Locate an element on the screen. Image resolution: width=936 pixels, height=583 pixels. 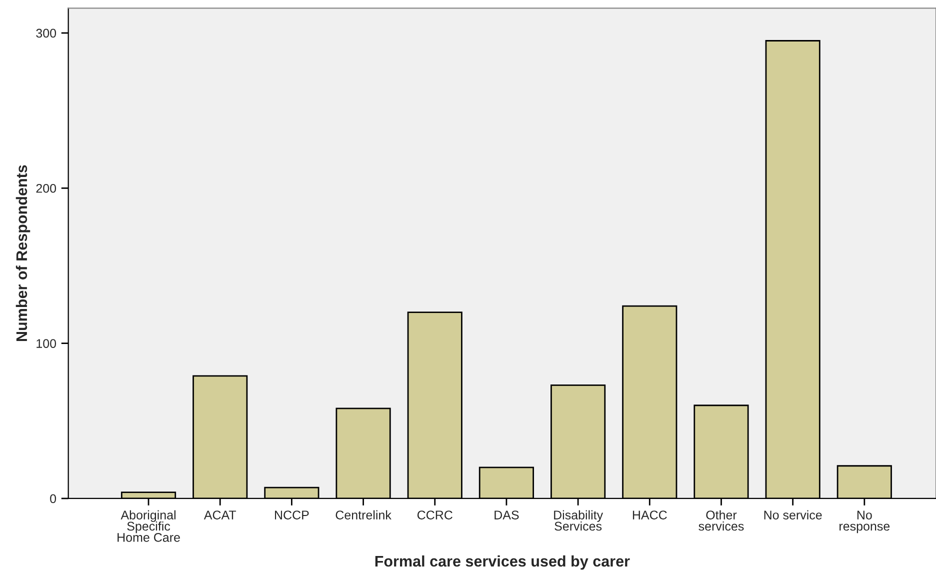
x-tick-label: ACAT is located at coordinates (220, 515).